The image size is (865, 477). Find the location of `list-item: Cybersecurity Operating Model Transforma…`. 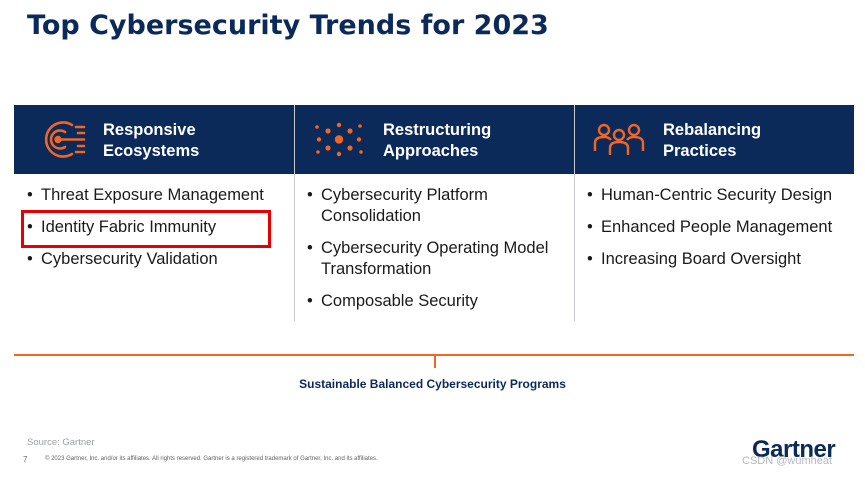

list-item: Cybersecurity Operating Model Transforma… is located at coordinates (434, 259).